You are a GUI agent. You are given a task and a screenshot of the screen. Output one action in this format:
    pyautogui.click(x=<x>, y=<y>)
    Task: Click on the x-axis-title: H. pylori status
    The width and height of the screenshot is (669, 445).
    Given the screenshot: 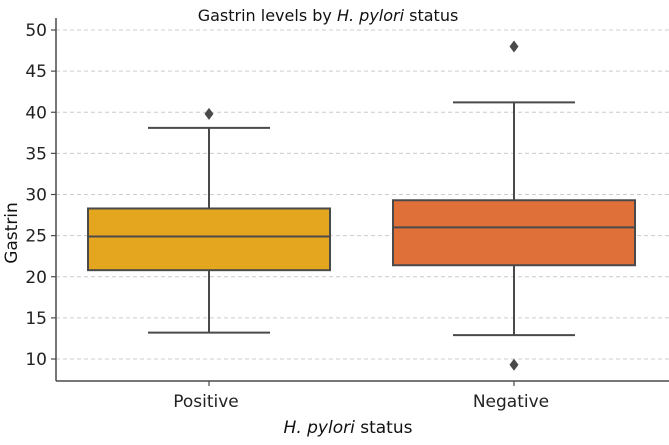 What is the action you would take?
    pyautogui.click(x=348, y=428)
    